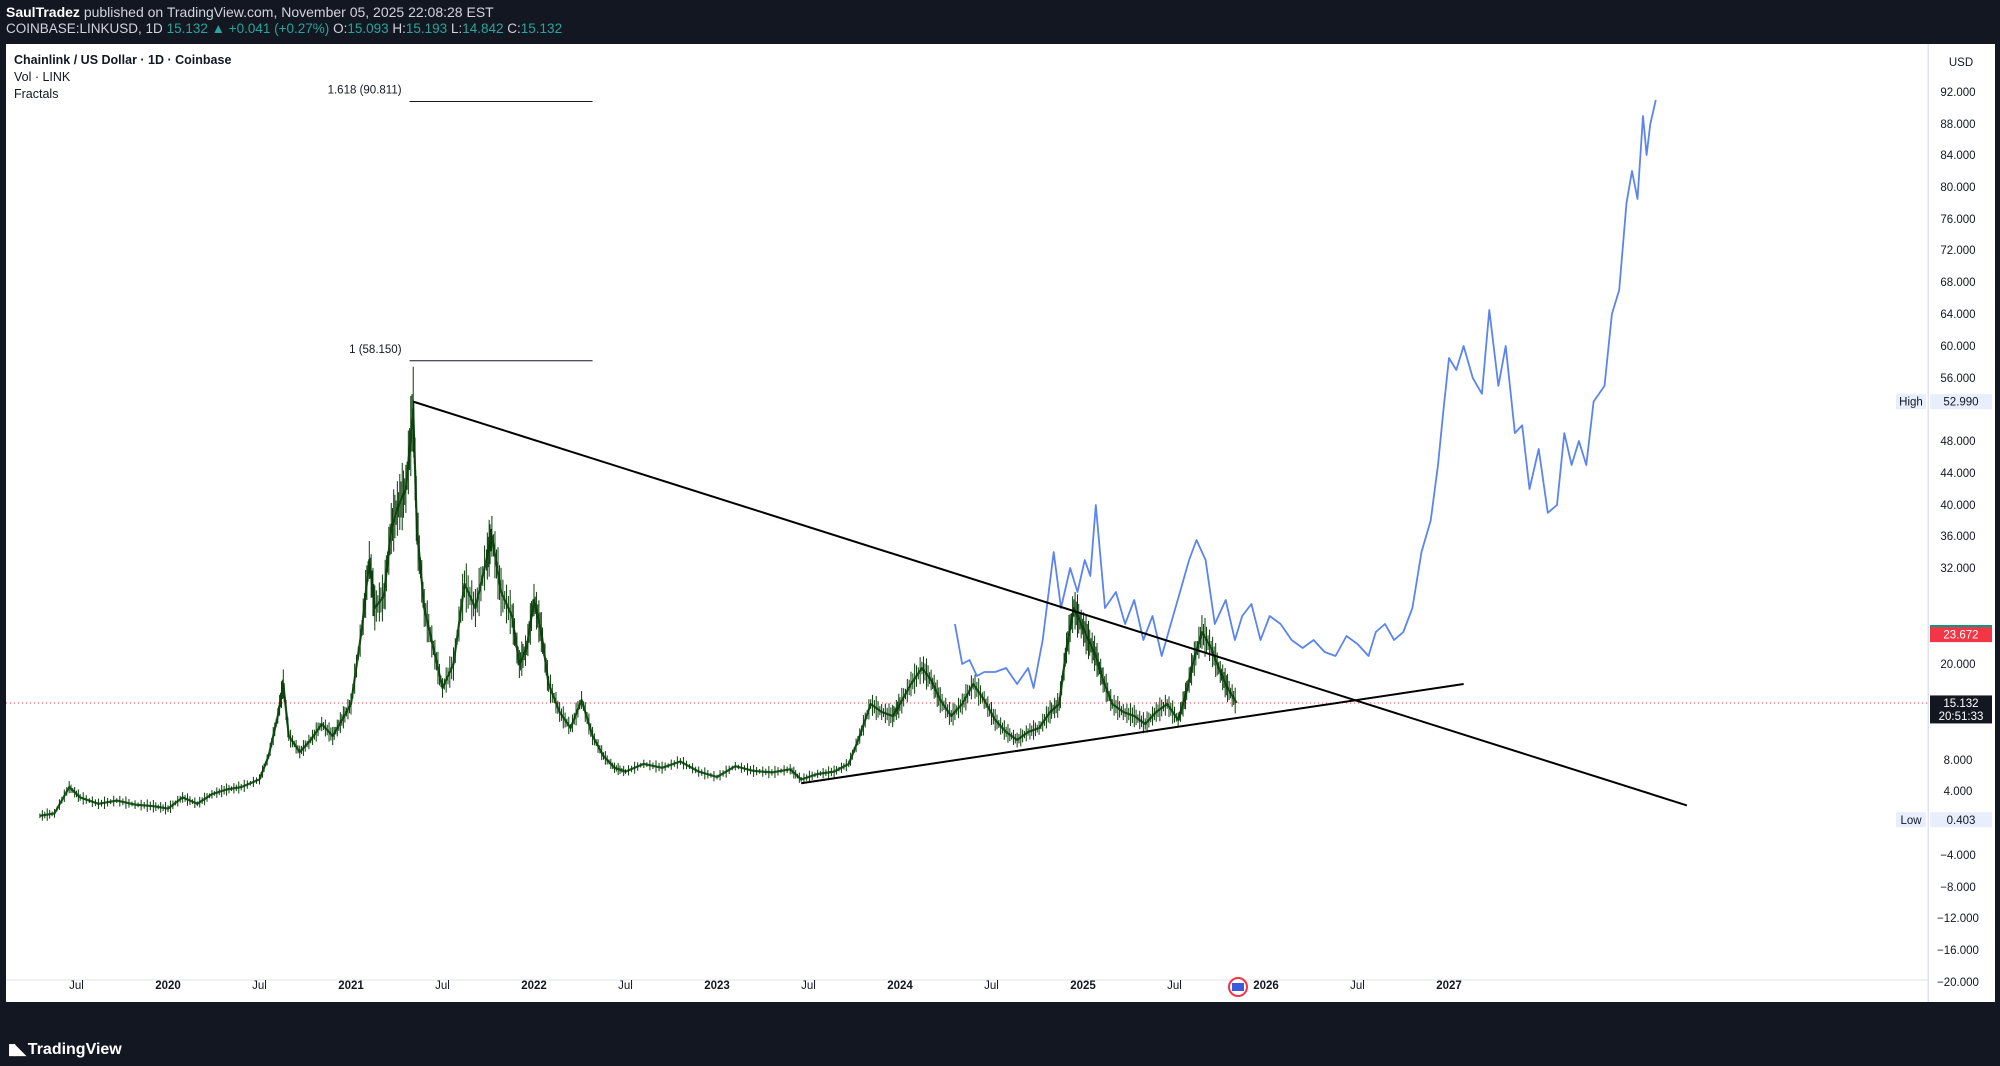  What do you see at coordinates (123, 60) in the screenshot?
I see `legend-title: Chainlink / US Dollar · 1D · Coinbase` at bounding box center [123, 60].